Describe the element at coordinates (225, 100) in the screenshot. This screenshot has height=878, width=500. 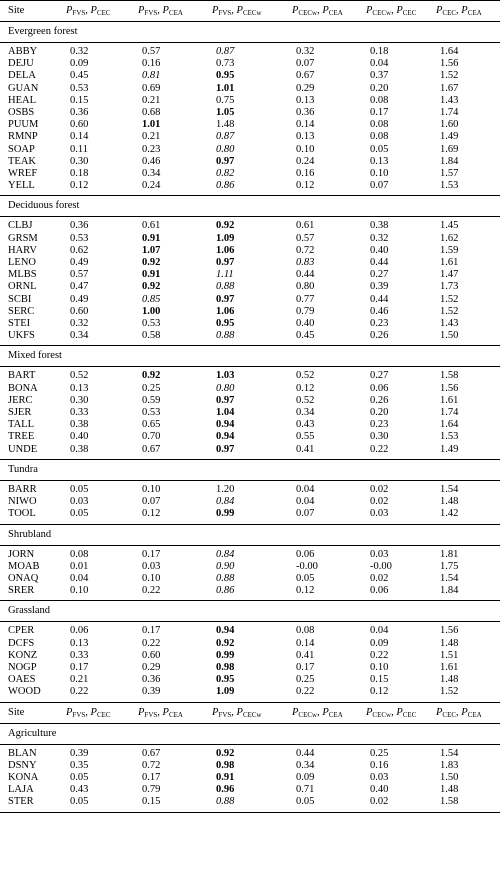
I see `value-cell: 0.75` at that location.